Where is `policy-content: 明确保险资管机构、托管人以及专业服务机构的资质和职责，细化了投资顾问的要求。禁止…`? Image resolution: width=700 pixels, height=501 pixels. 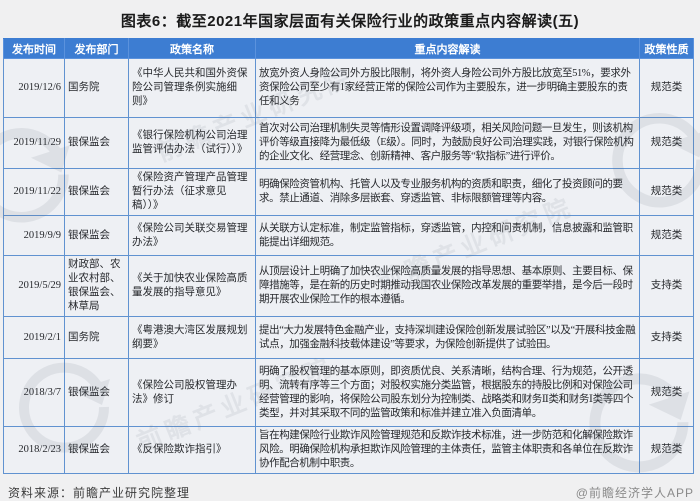 policy-content: 明确保险资管机构、托管人以及专业服务机构的资质和职责，细化了投资顾问的要求。禁止… is located at coordinates (447, 192).